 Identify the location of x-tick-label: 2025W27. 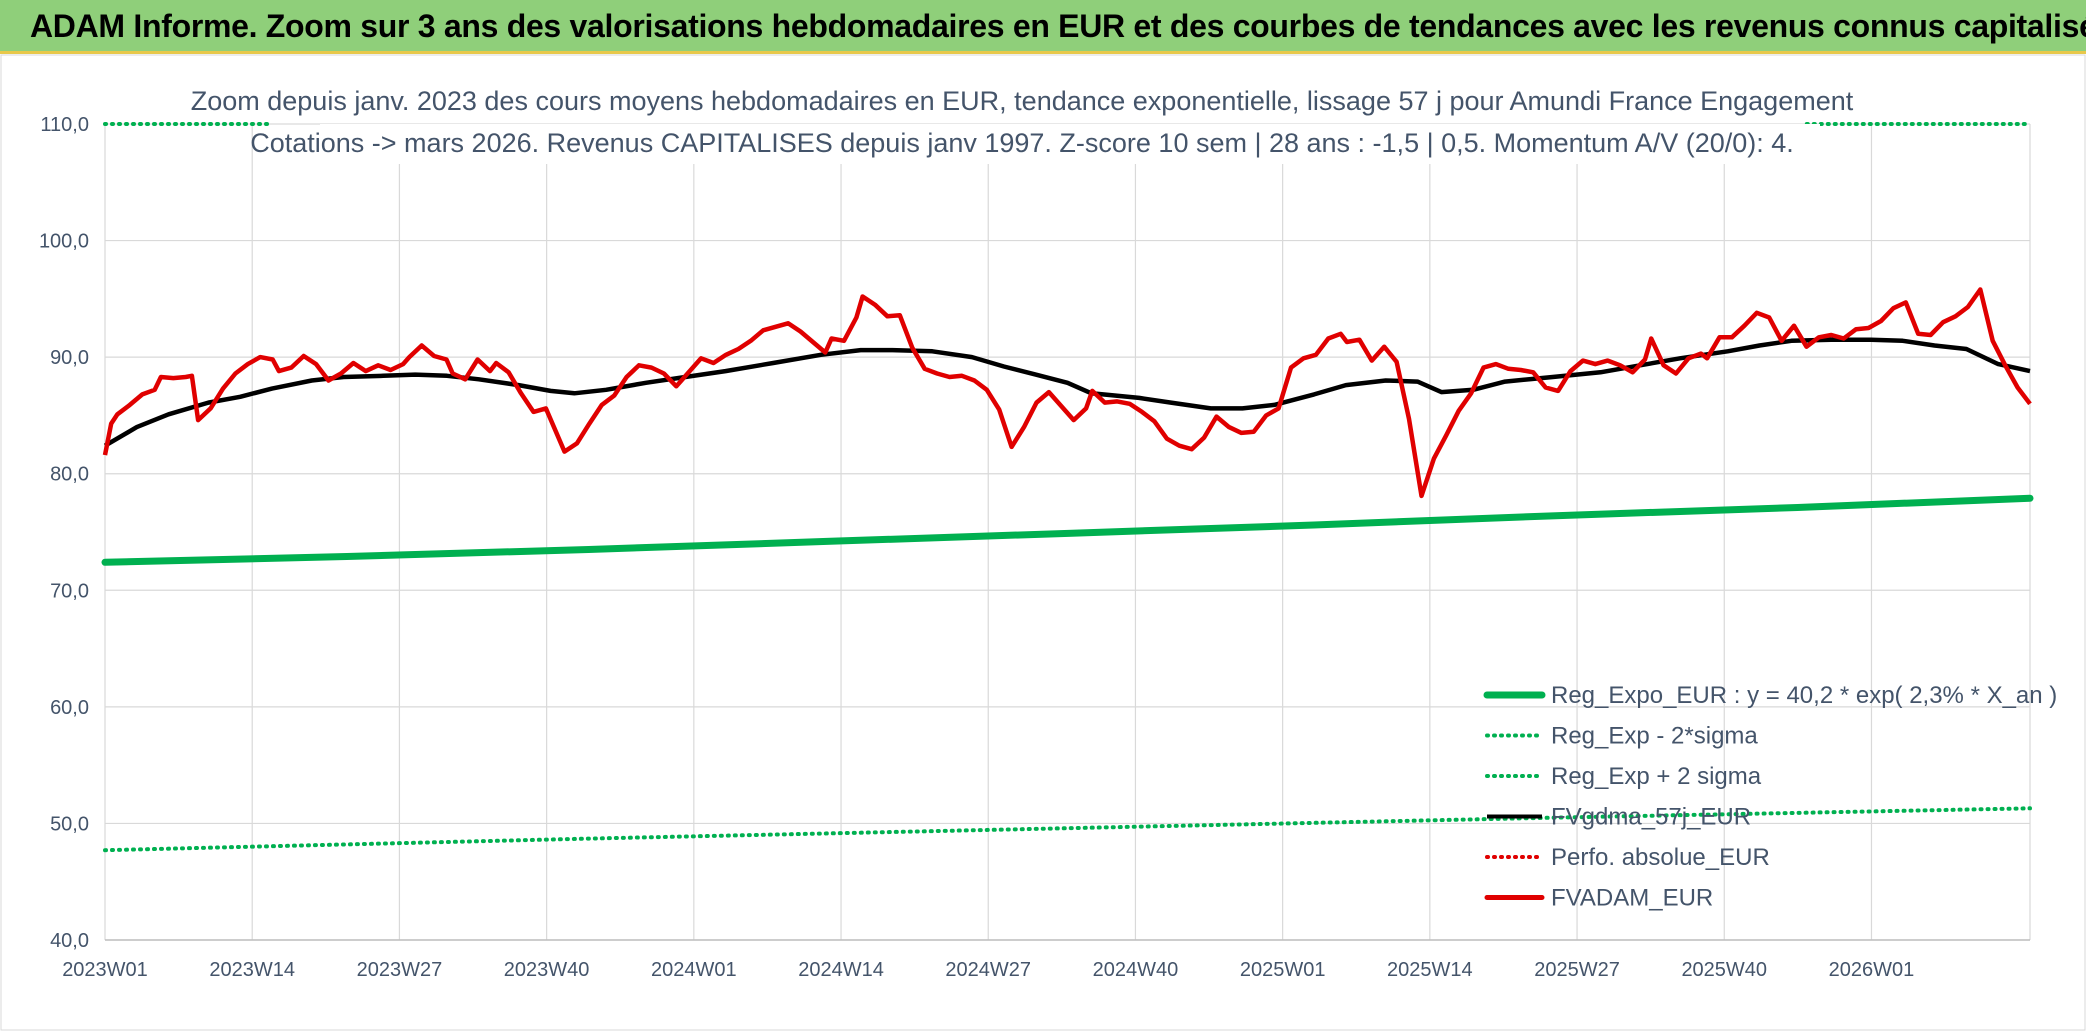
(1577, 970).